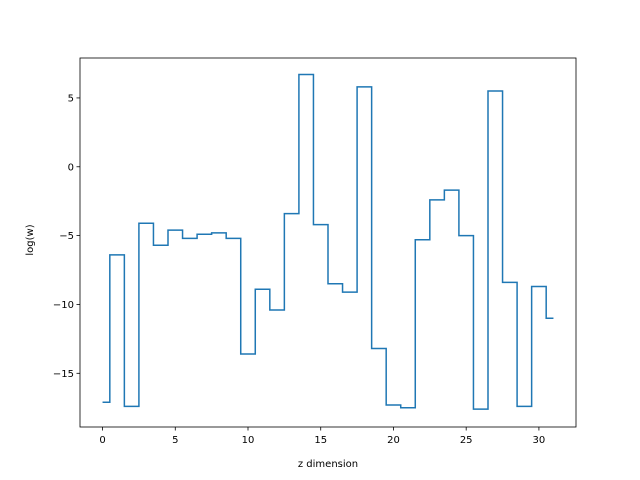 Image resolution: width=640 pixels, height=480 pixels. What do you see at coordinates (66, 236) in the screenshot?
I see `y-tick-label: −5` at bounding box center [66, 236].